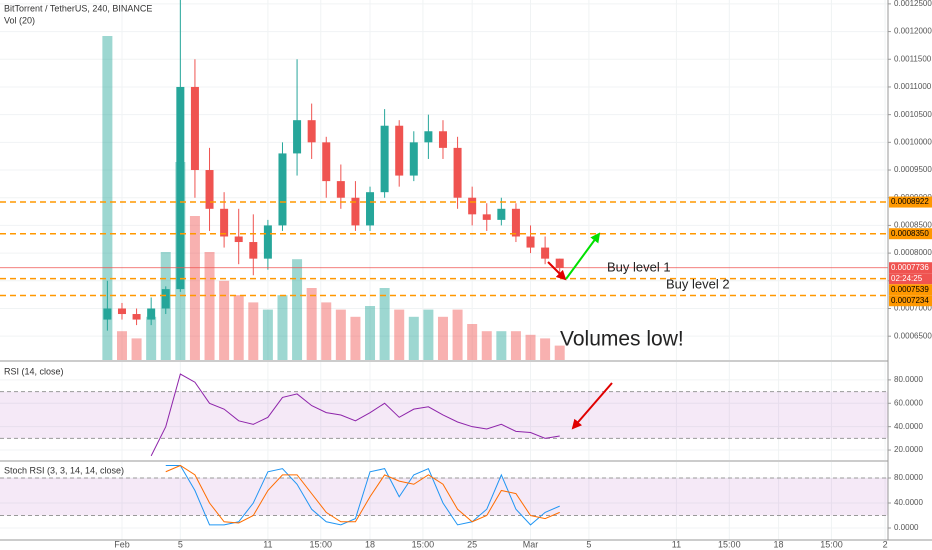 Image resolution: width=932 pixels, height=550 pixels. Describe the element at coordinates (913, 58) in the screenshot. I see `y-tick-label: 0.0011500` at that location.